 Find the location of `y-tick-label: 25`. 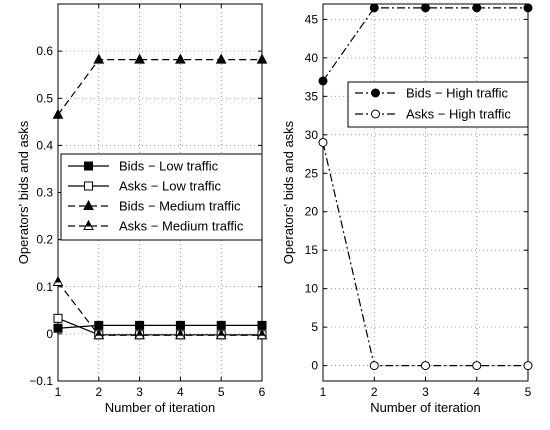

y-tick-label: 25 is located at coordinates (312, 173).